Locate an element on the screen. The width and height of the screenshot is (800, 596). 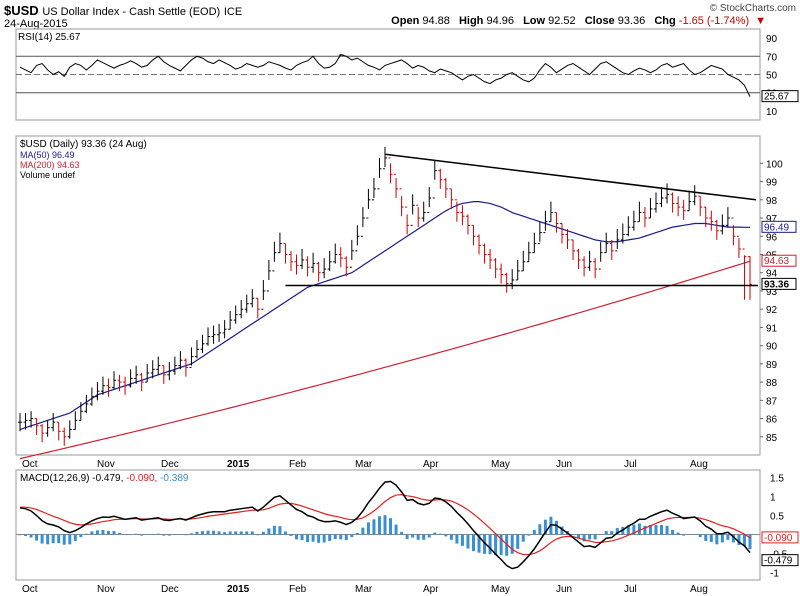
macd-tick-label: 1.5 is located at coordinates (777, 479).